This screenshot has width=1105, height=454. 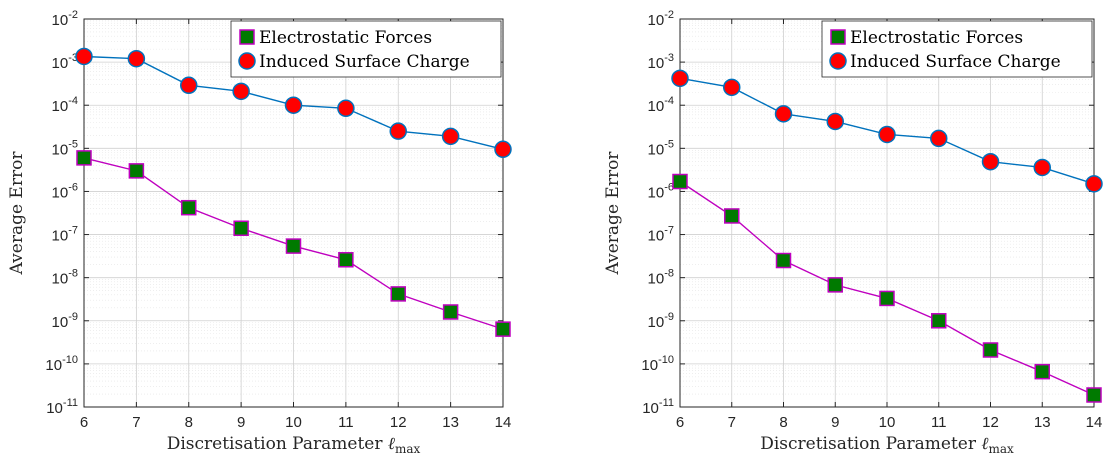 What do you see at coordinates (73, 317) in the screenshot?
I see `y-tick-exponent: -9` at bounding box center [73, 317].